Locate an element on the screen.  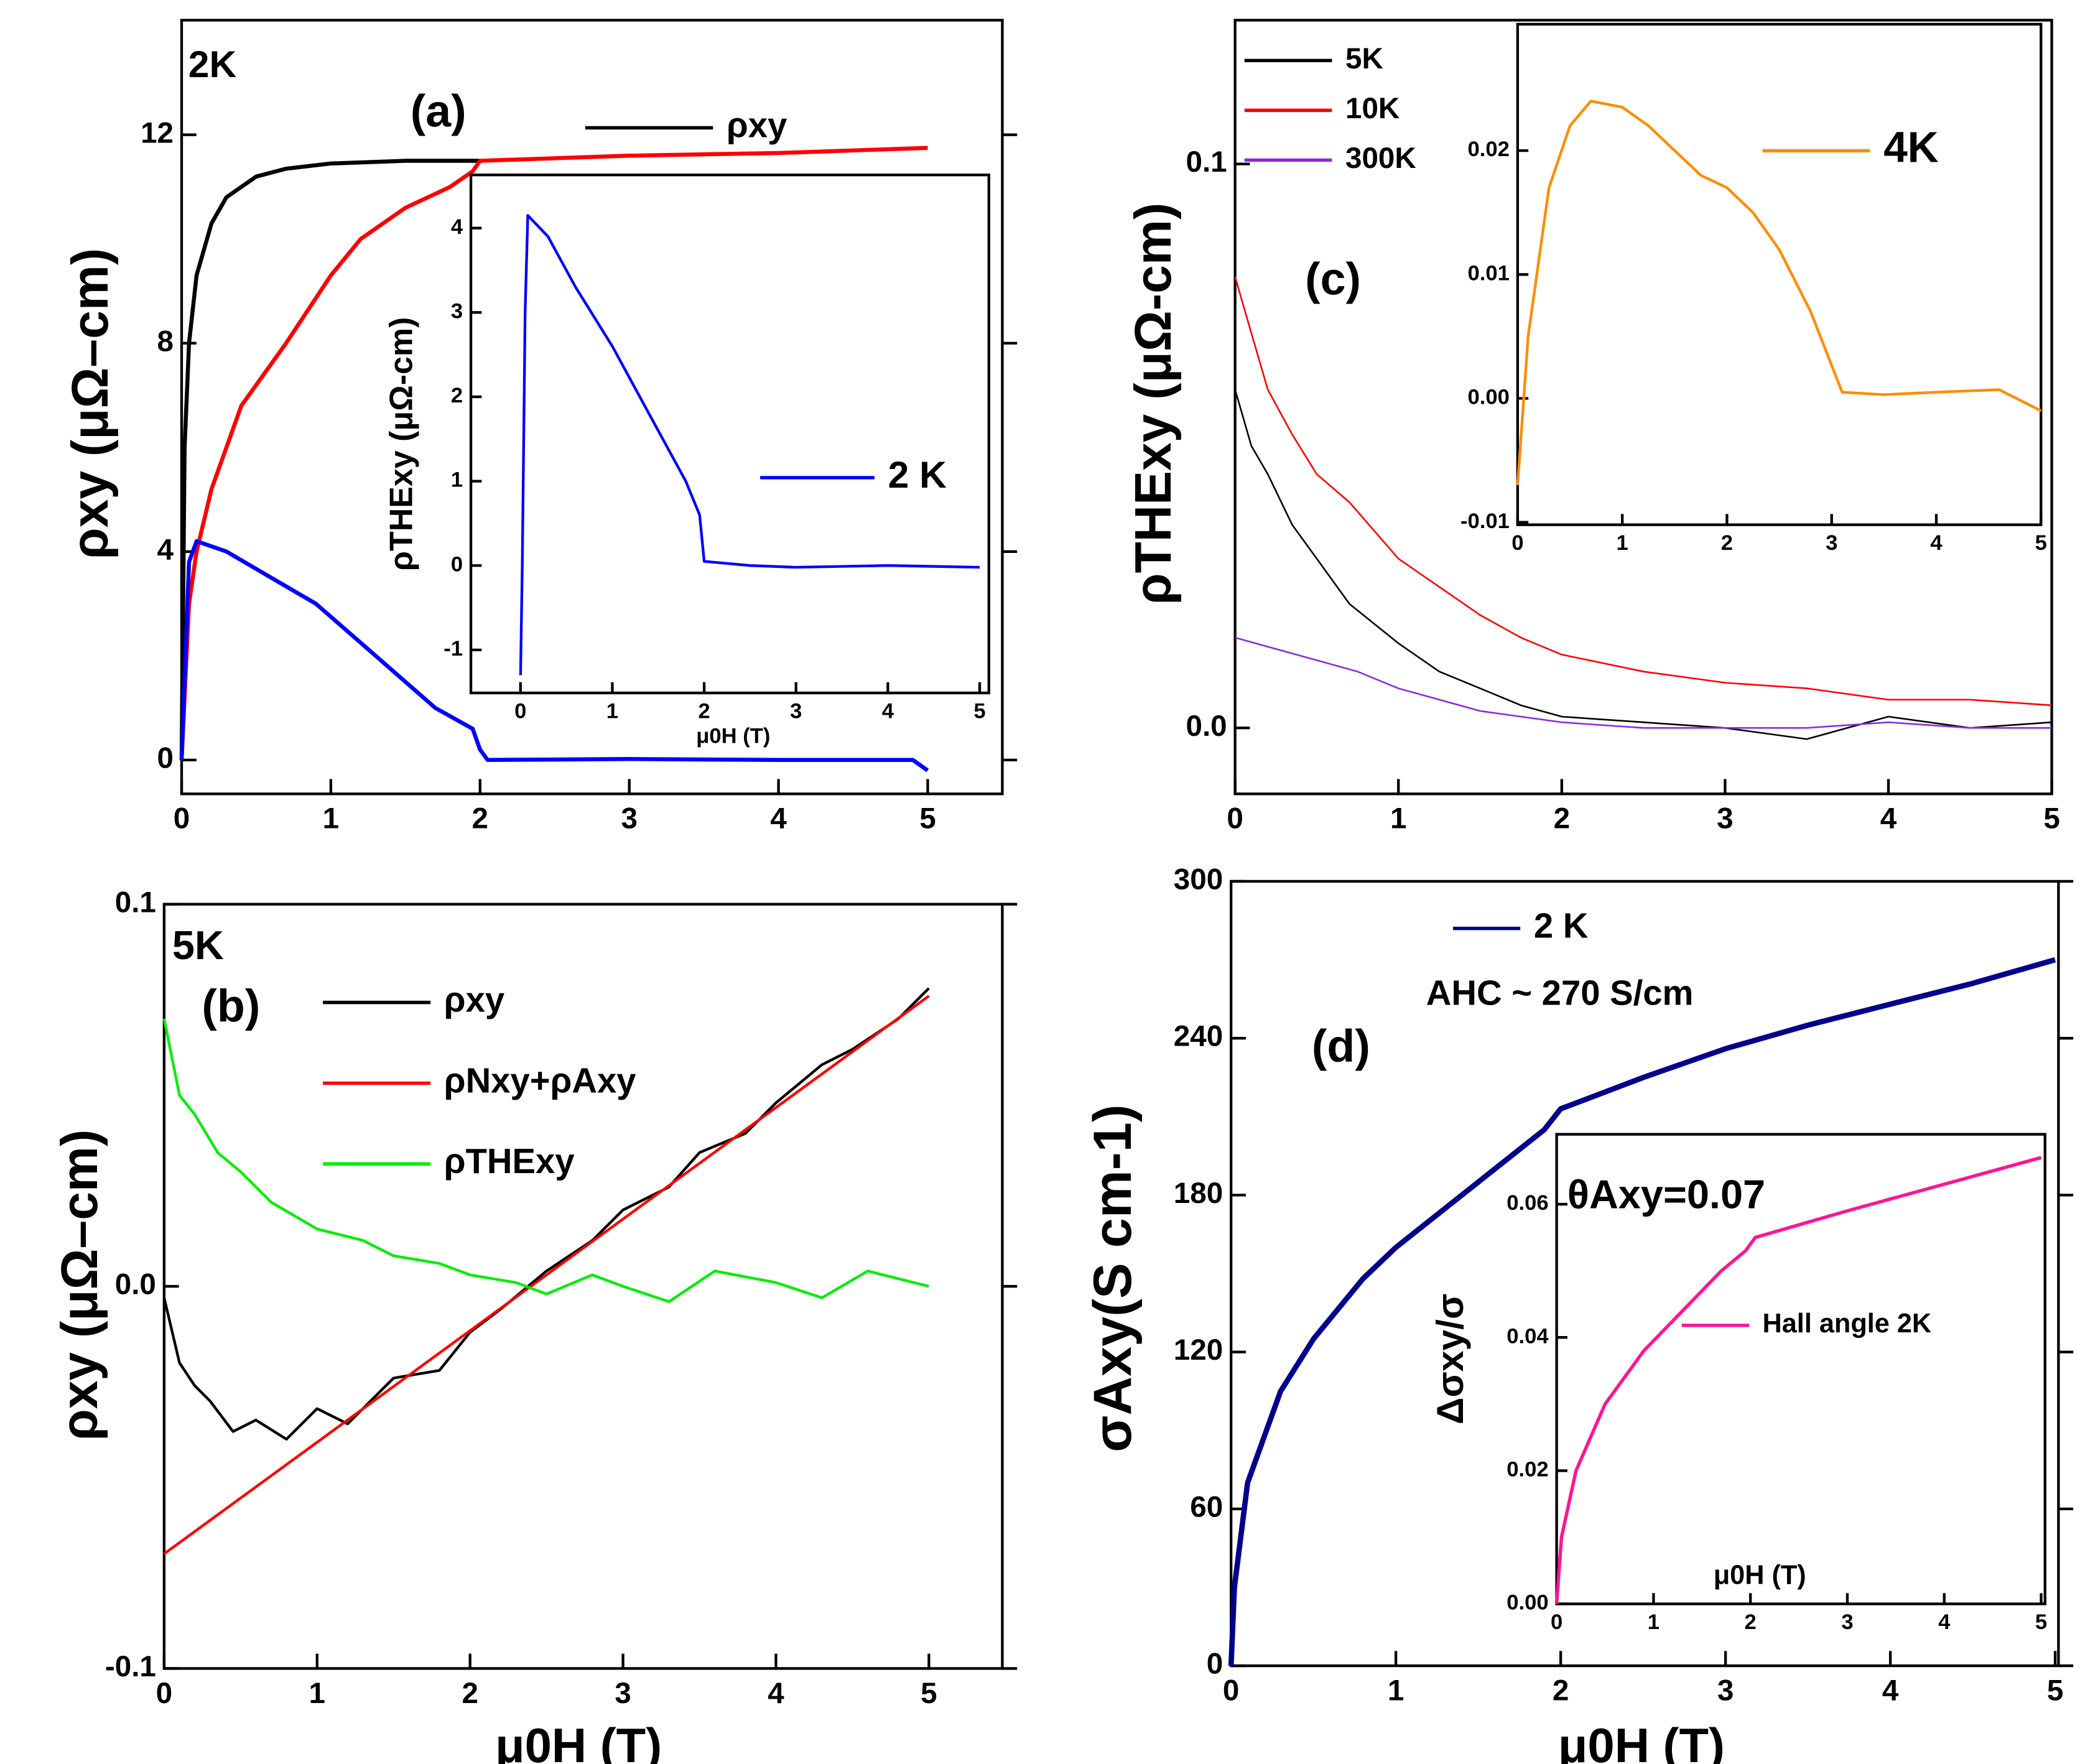
y-tick-label: -0.1 is located at coordinates (130, 1666).